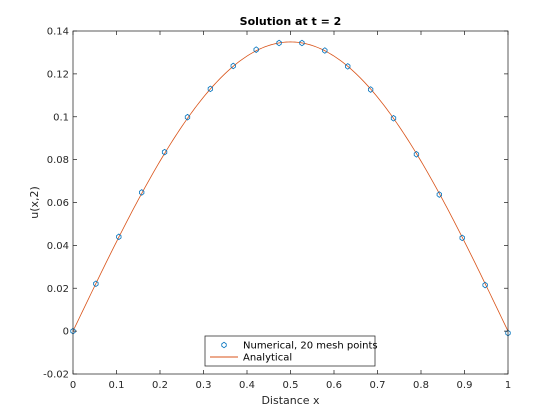  I want to click on y-tick-label: 0.02, so click(58, 289).